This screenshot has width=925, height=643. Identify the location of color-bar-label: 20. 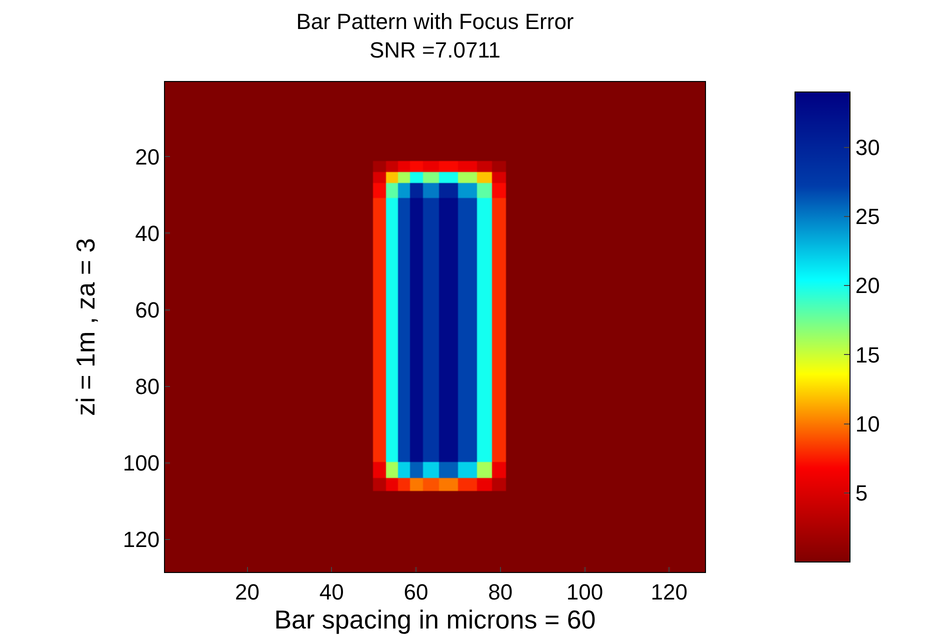
(867, 285).